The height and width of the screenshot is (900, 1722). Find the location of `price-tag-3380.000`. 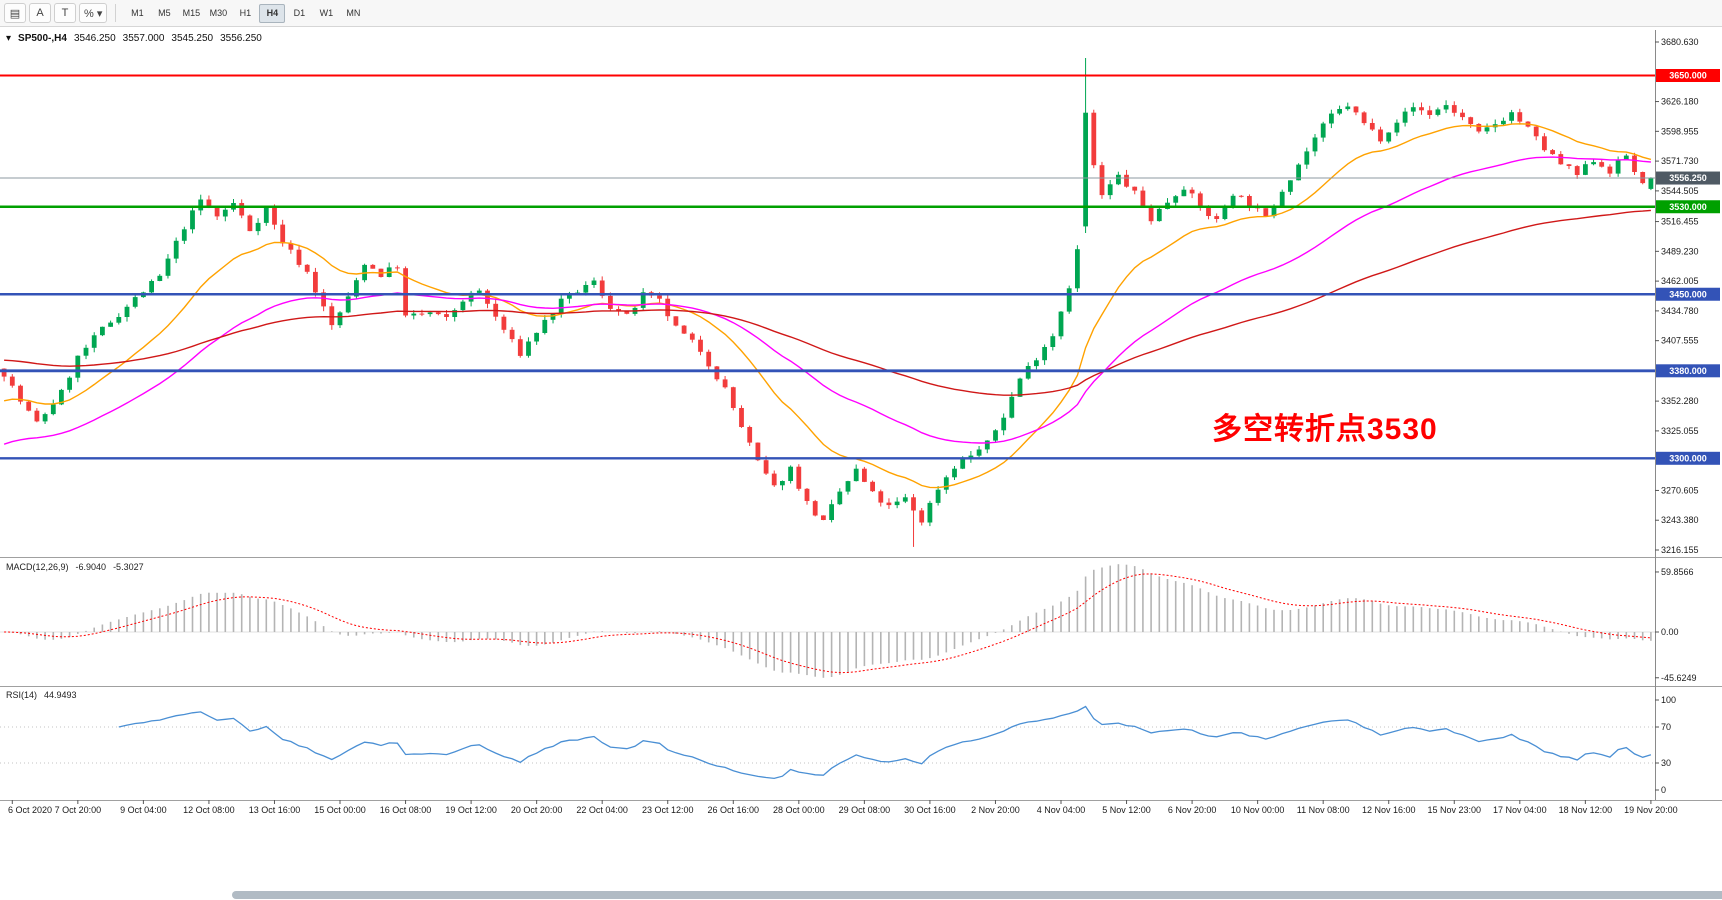

price-tag-3380.000 is located at coordinates (1688, 371).